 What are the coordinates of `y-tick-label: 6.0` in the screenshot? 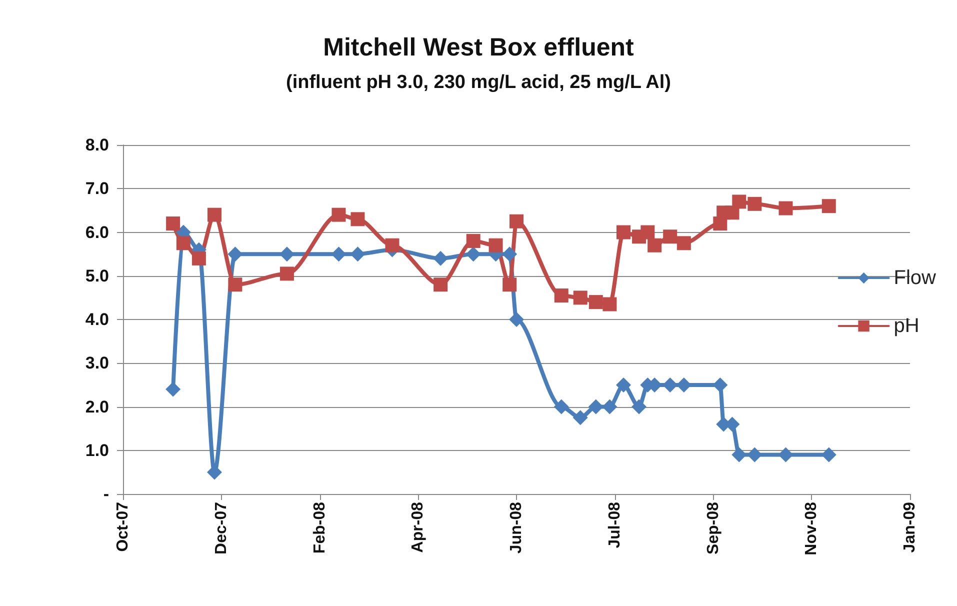 It's located at (97, 232).